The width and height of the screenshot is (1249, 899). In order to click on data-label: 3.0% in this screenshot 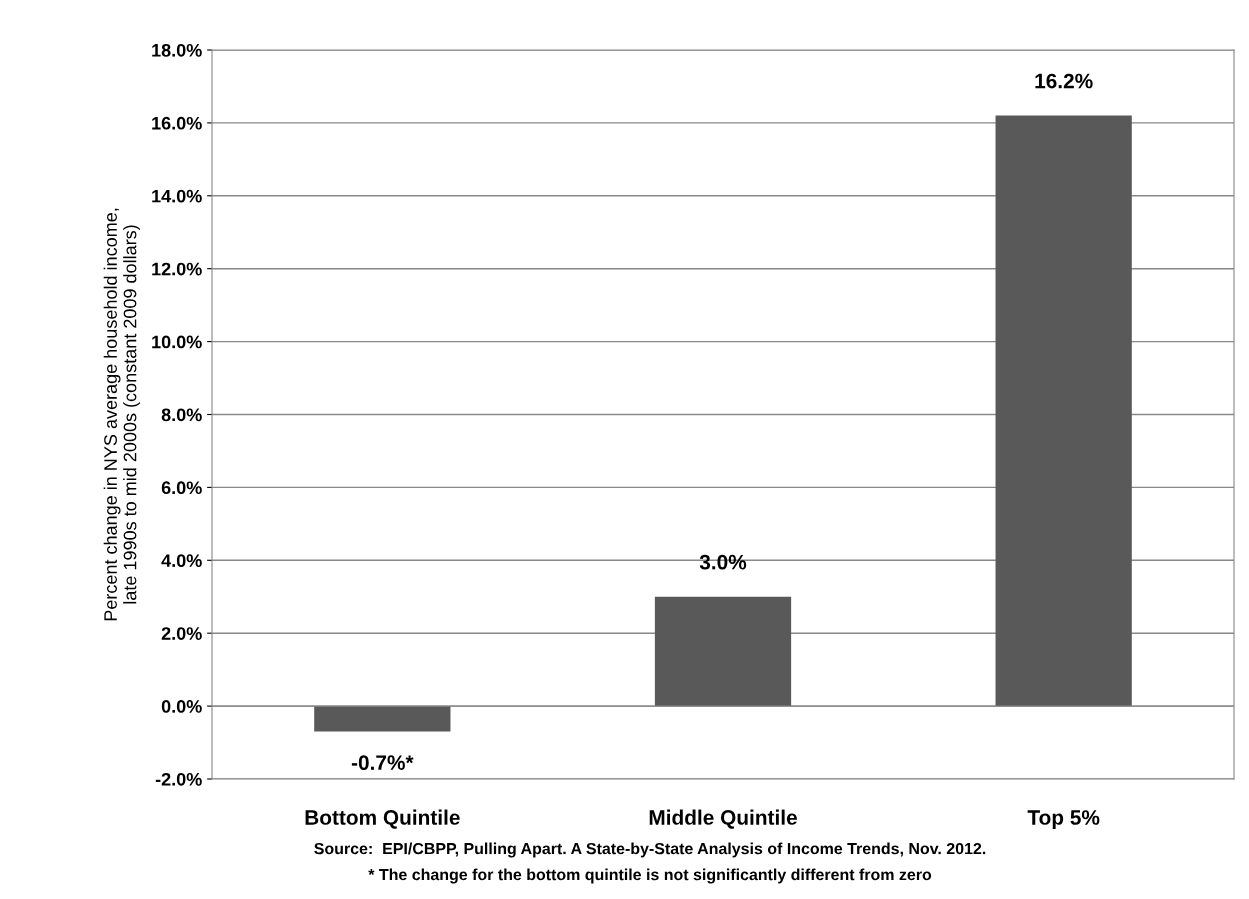, I will do `click(723, 562)`.